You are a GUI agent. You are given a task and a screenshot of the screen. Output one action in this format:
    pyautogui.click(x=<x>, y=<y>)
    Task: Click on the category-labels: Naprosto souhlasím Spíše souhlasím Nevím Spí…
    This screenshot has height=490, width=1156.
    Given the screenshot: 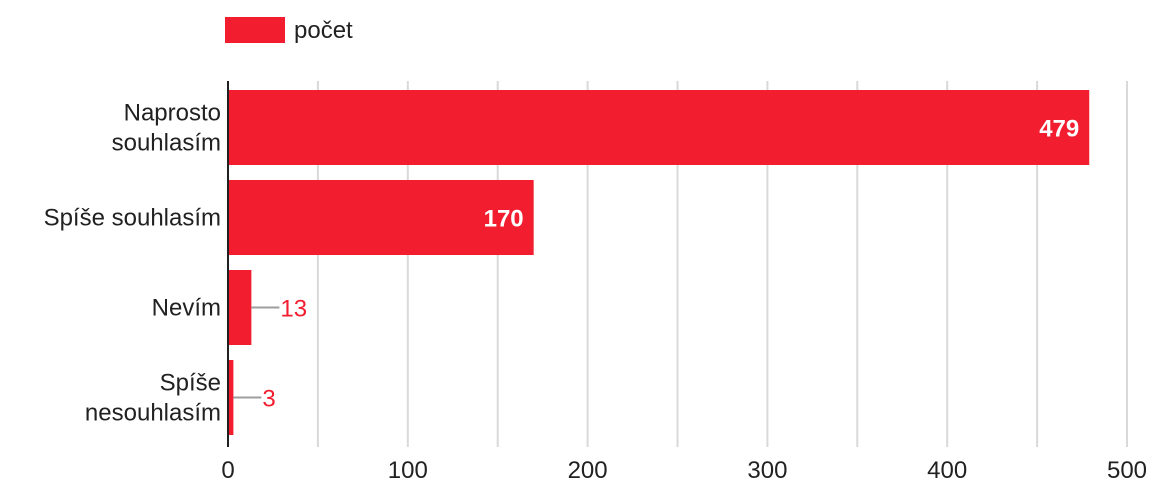 What is the action you would take?
    pyautogui.click(x=132, y=263)
    